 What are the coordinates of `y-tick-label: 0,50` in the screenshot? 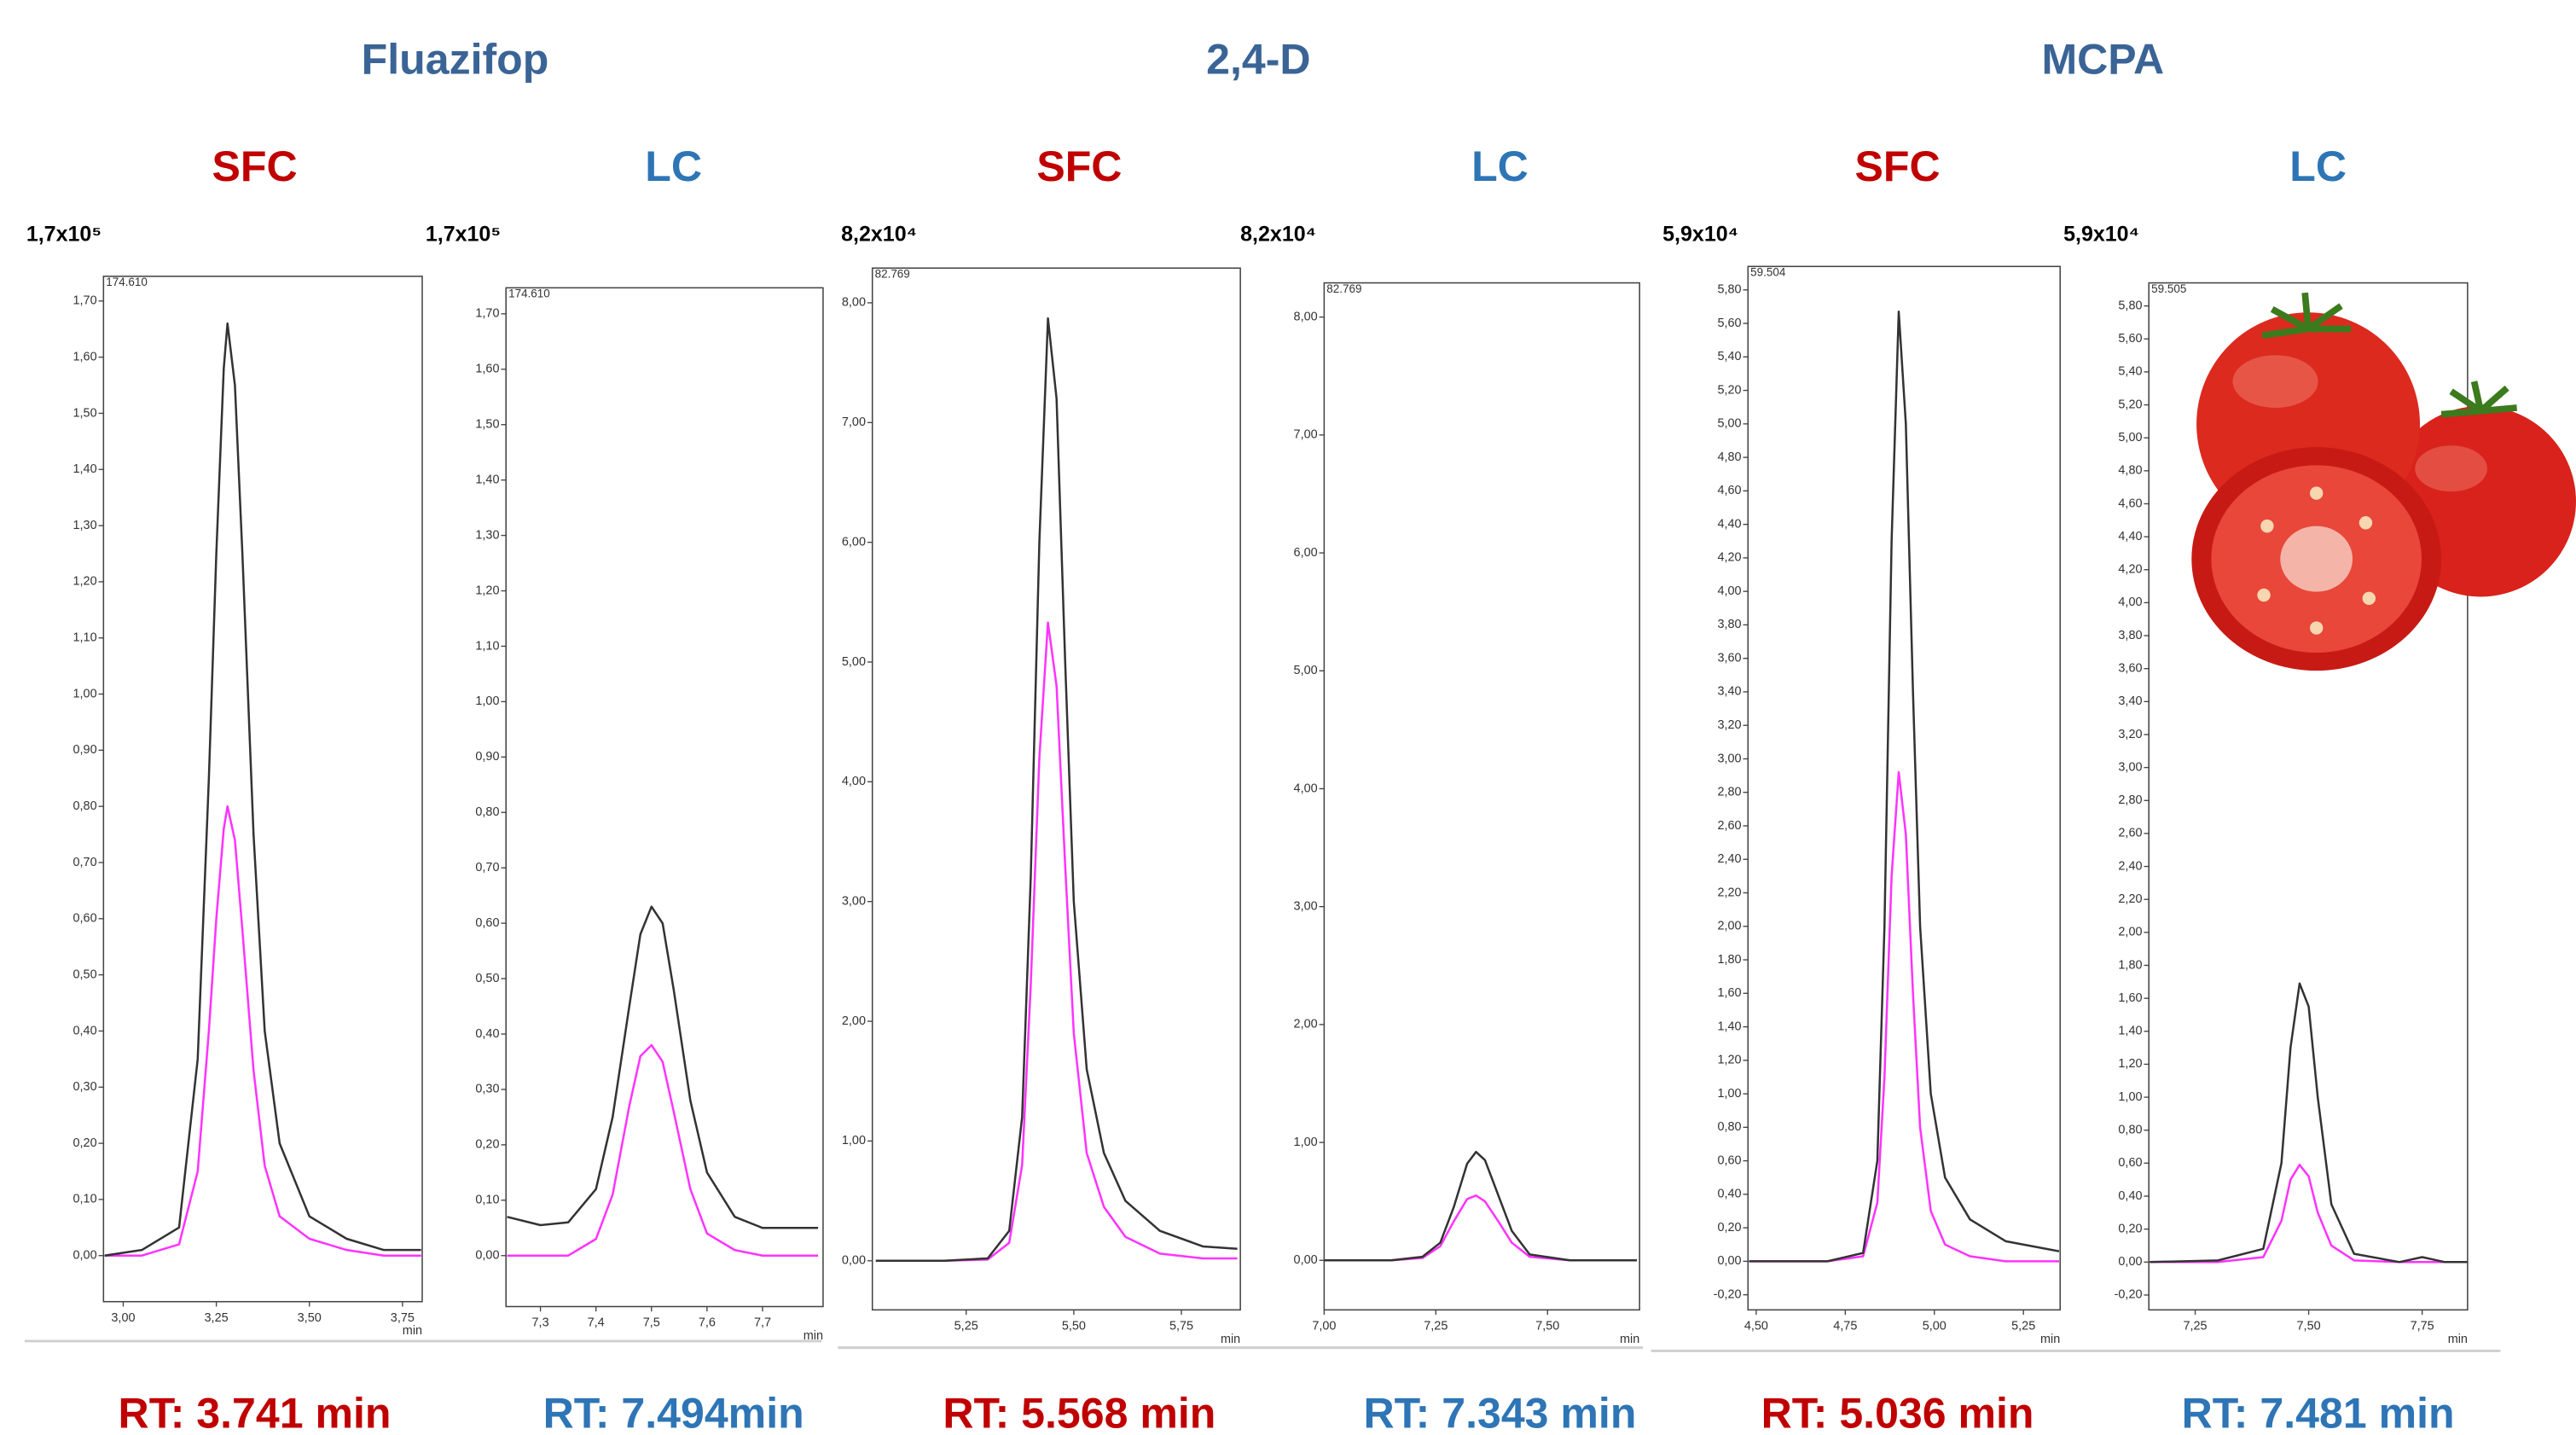 It's located at (487, 978).